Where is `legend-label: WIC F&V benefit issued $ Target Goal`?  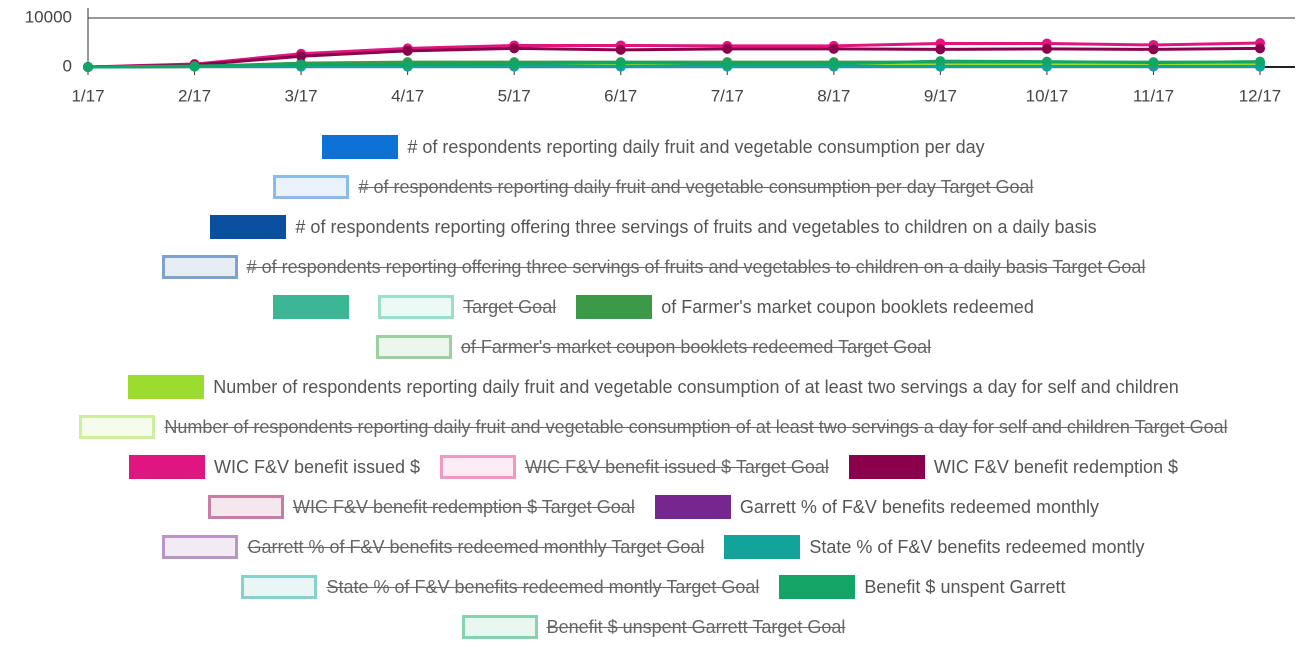
legend-label: WIC F&V benefit issued $ Target Goal is located at coordinates (677, 467).